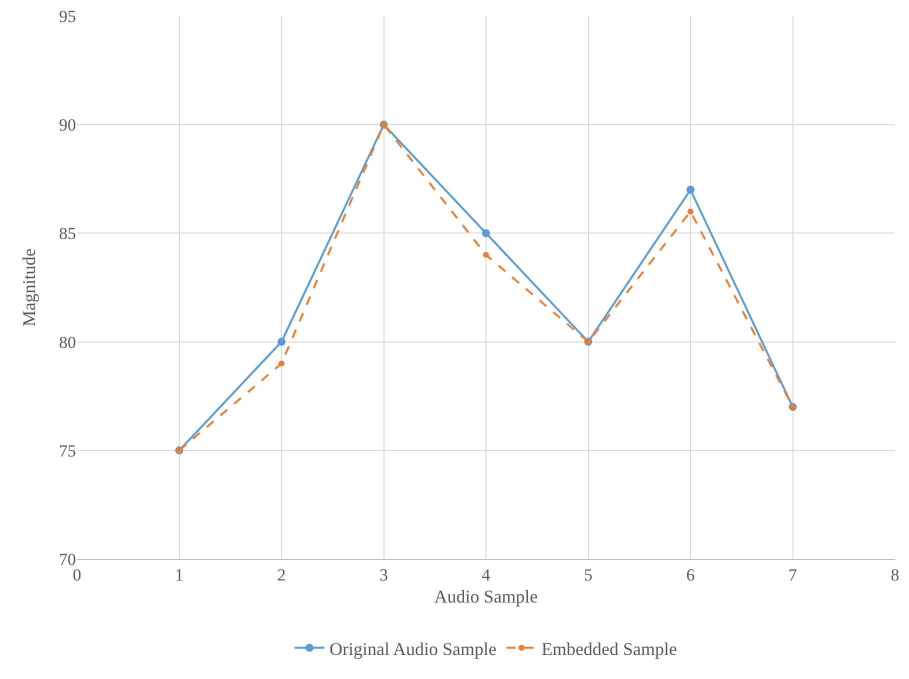 This screenshot has height=679, width=909. Describe the element at coordinates (486, 596) in the screenshot. I see `x-axis-title: Audio Sample` at that location.